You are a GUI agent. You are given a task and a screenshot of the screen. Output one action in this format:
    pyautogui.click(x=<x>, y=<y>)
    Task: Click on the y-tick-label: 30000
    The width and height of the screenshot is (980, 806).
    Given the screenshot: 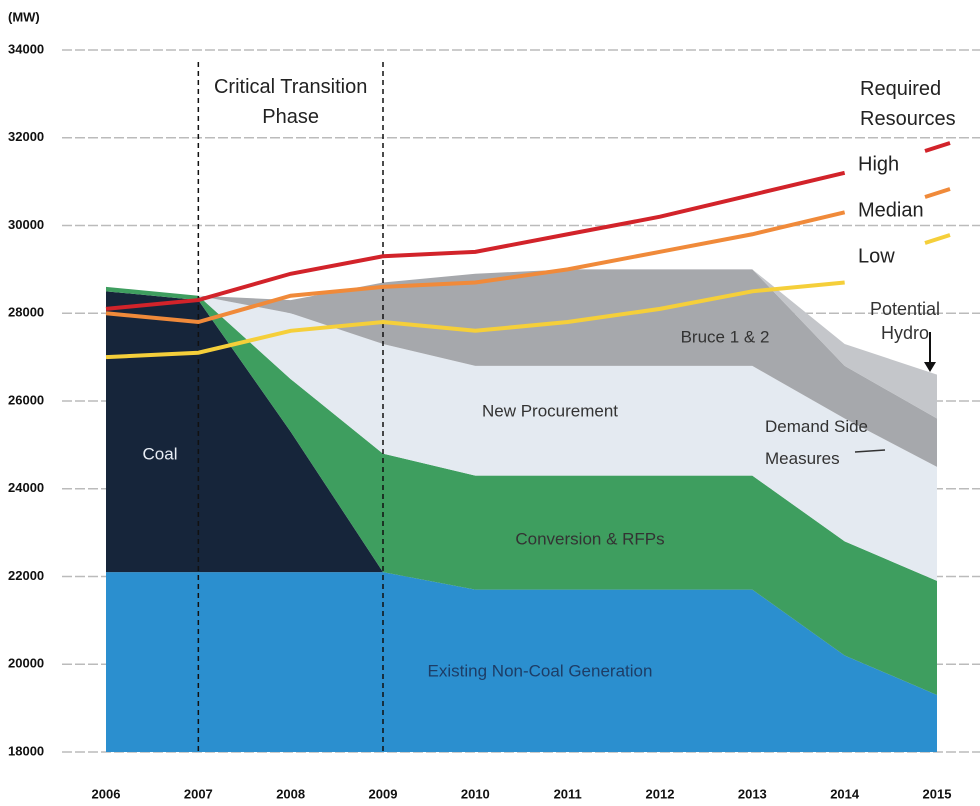 What is the action you would take?
    pyautogui.click(x=26, y=224)
    